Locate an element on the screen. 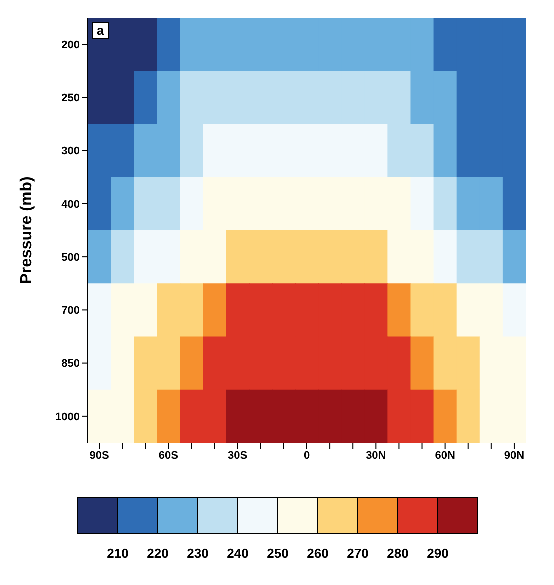 The image size is (554, 585). color-bar-label: 240 is located at coordinates (238, 553).